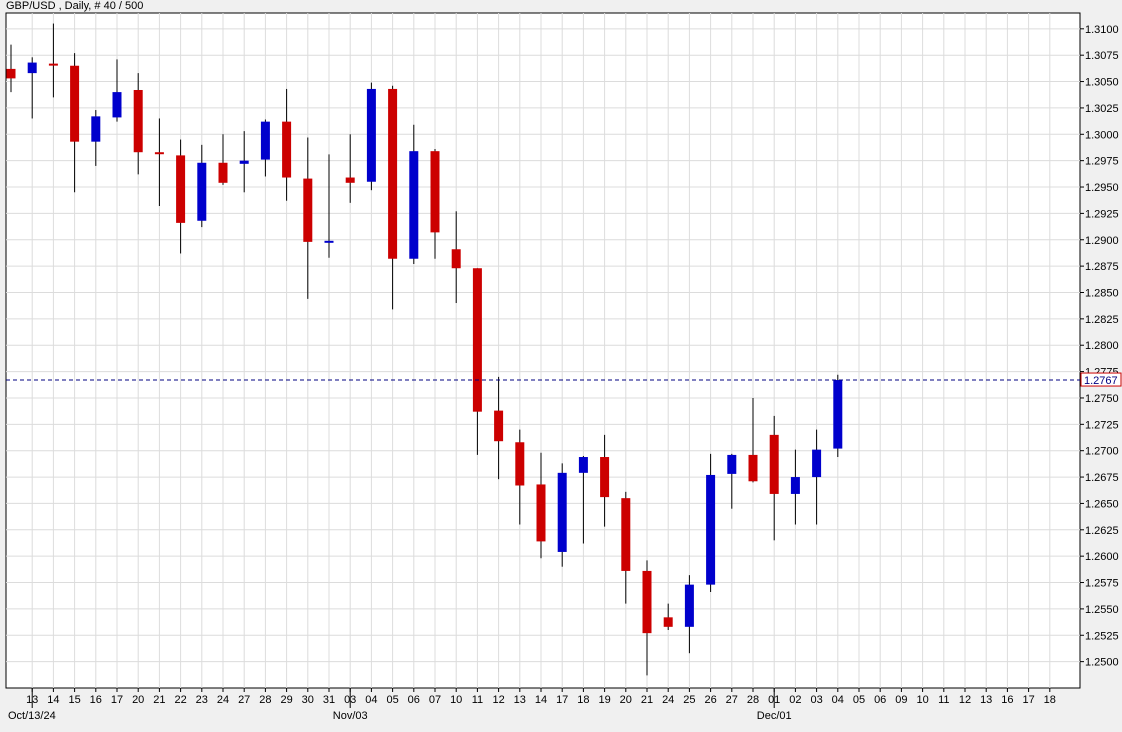 The height and width of the screenshot is (732, 1122). What do you see at coordinates (96, 700) in the screenshot?
I see `x-tick-label: 16` at bounding box center [96, 700].